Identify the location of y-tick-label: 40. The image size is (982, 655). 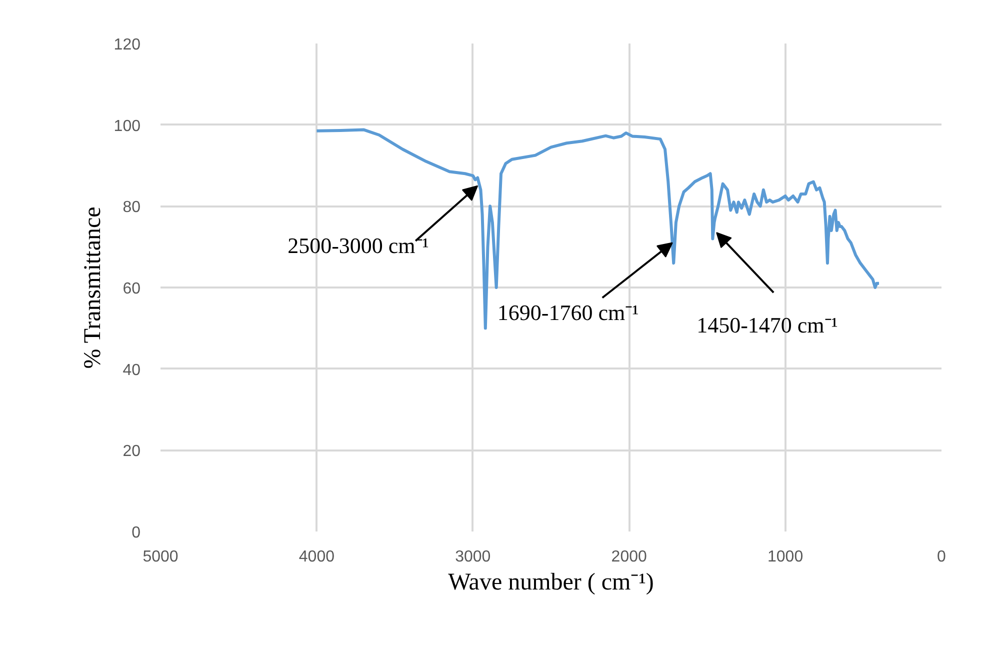
(131, 370).